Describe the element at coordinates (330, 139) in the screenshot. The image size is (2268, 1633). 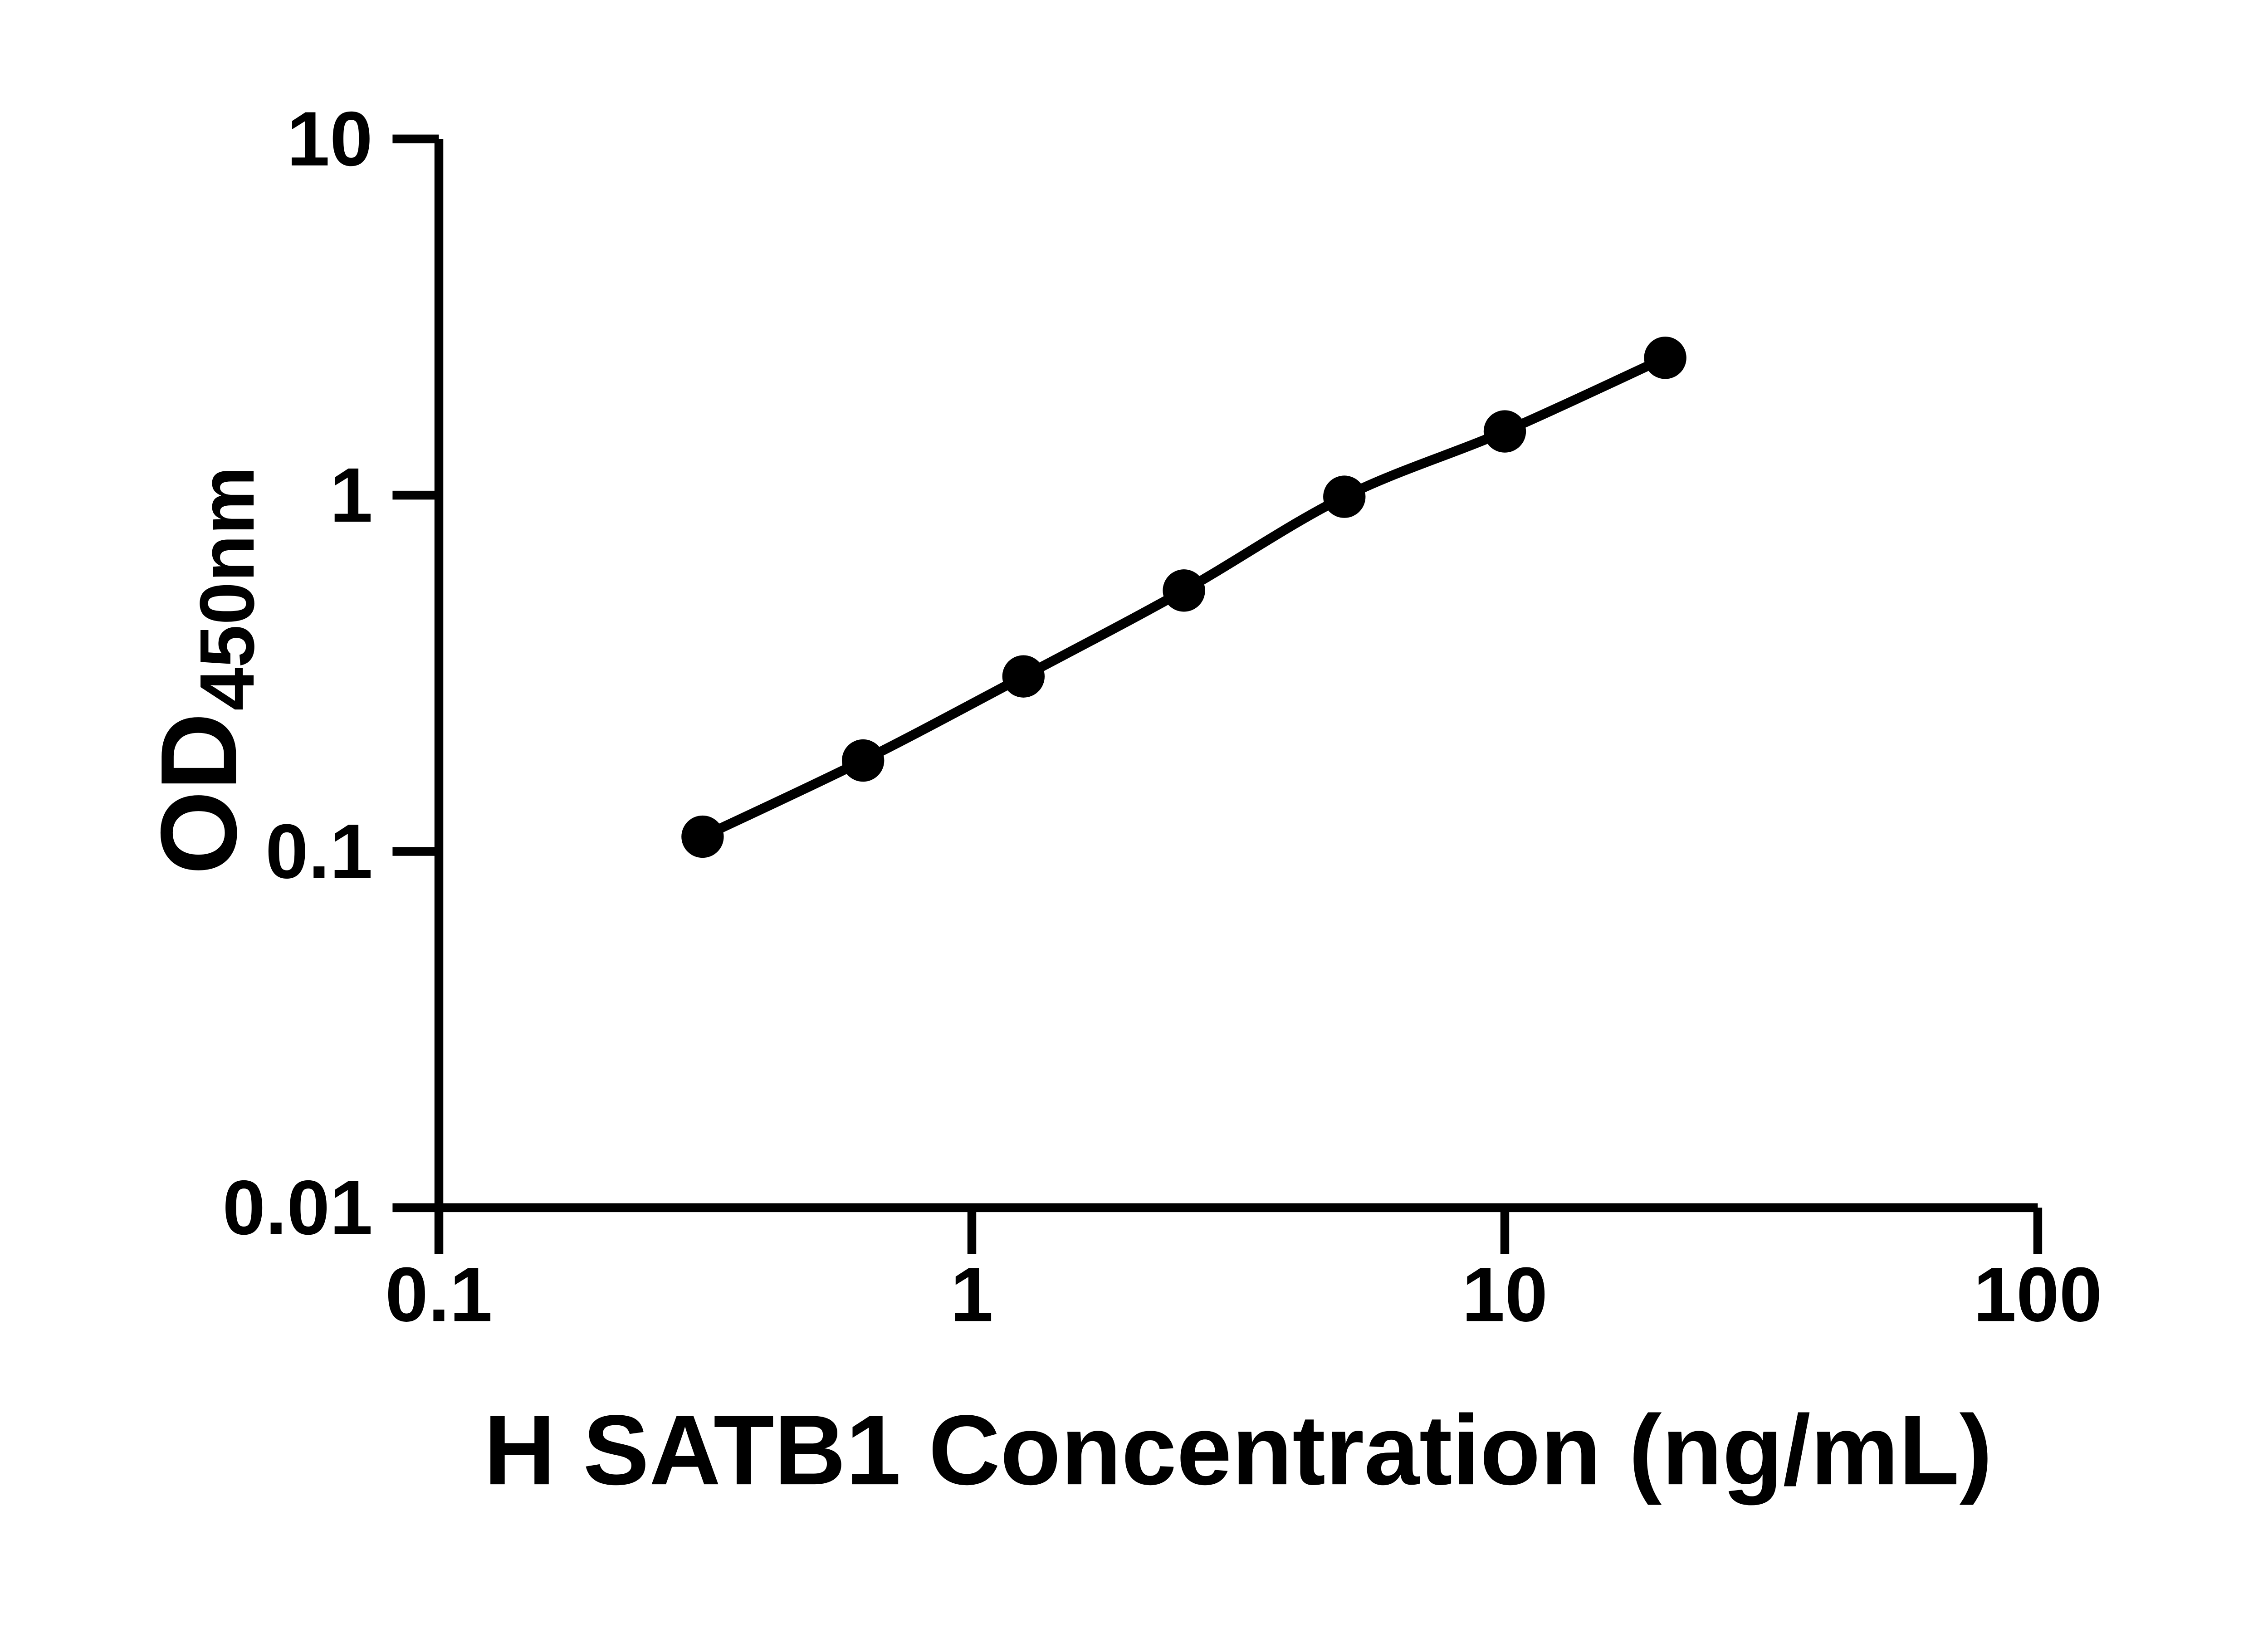
I see `y-tick-label: 10` at that location.